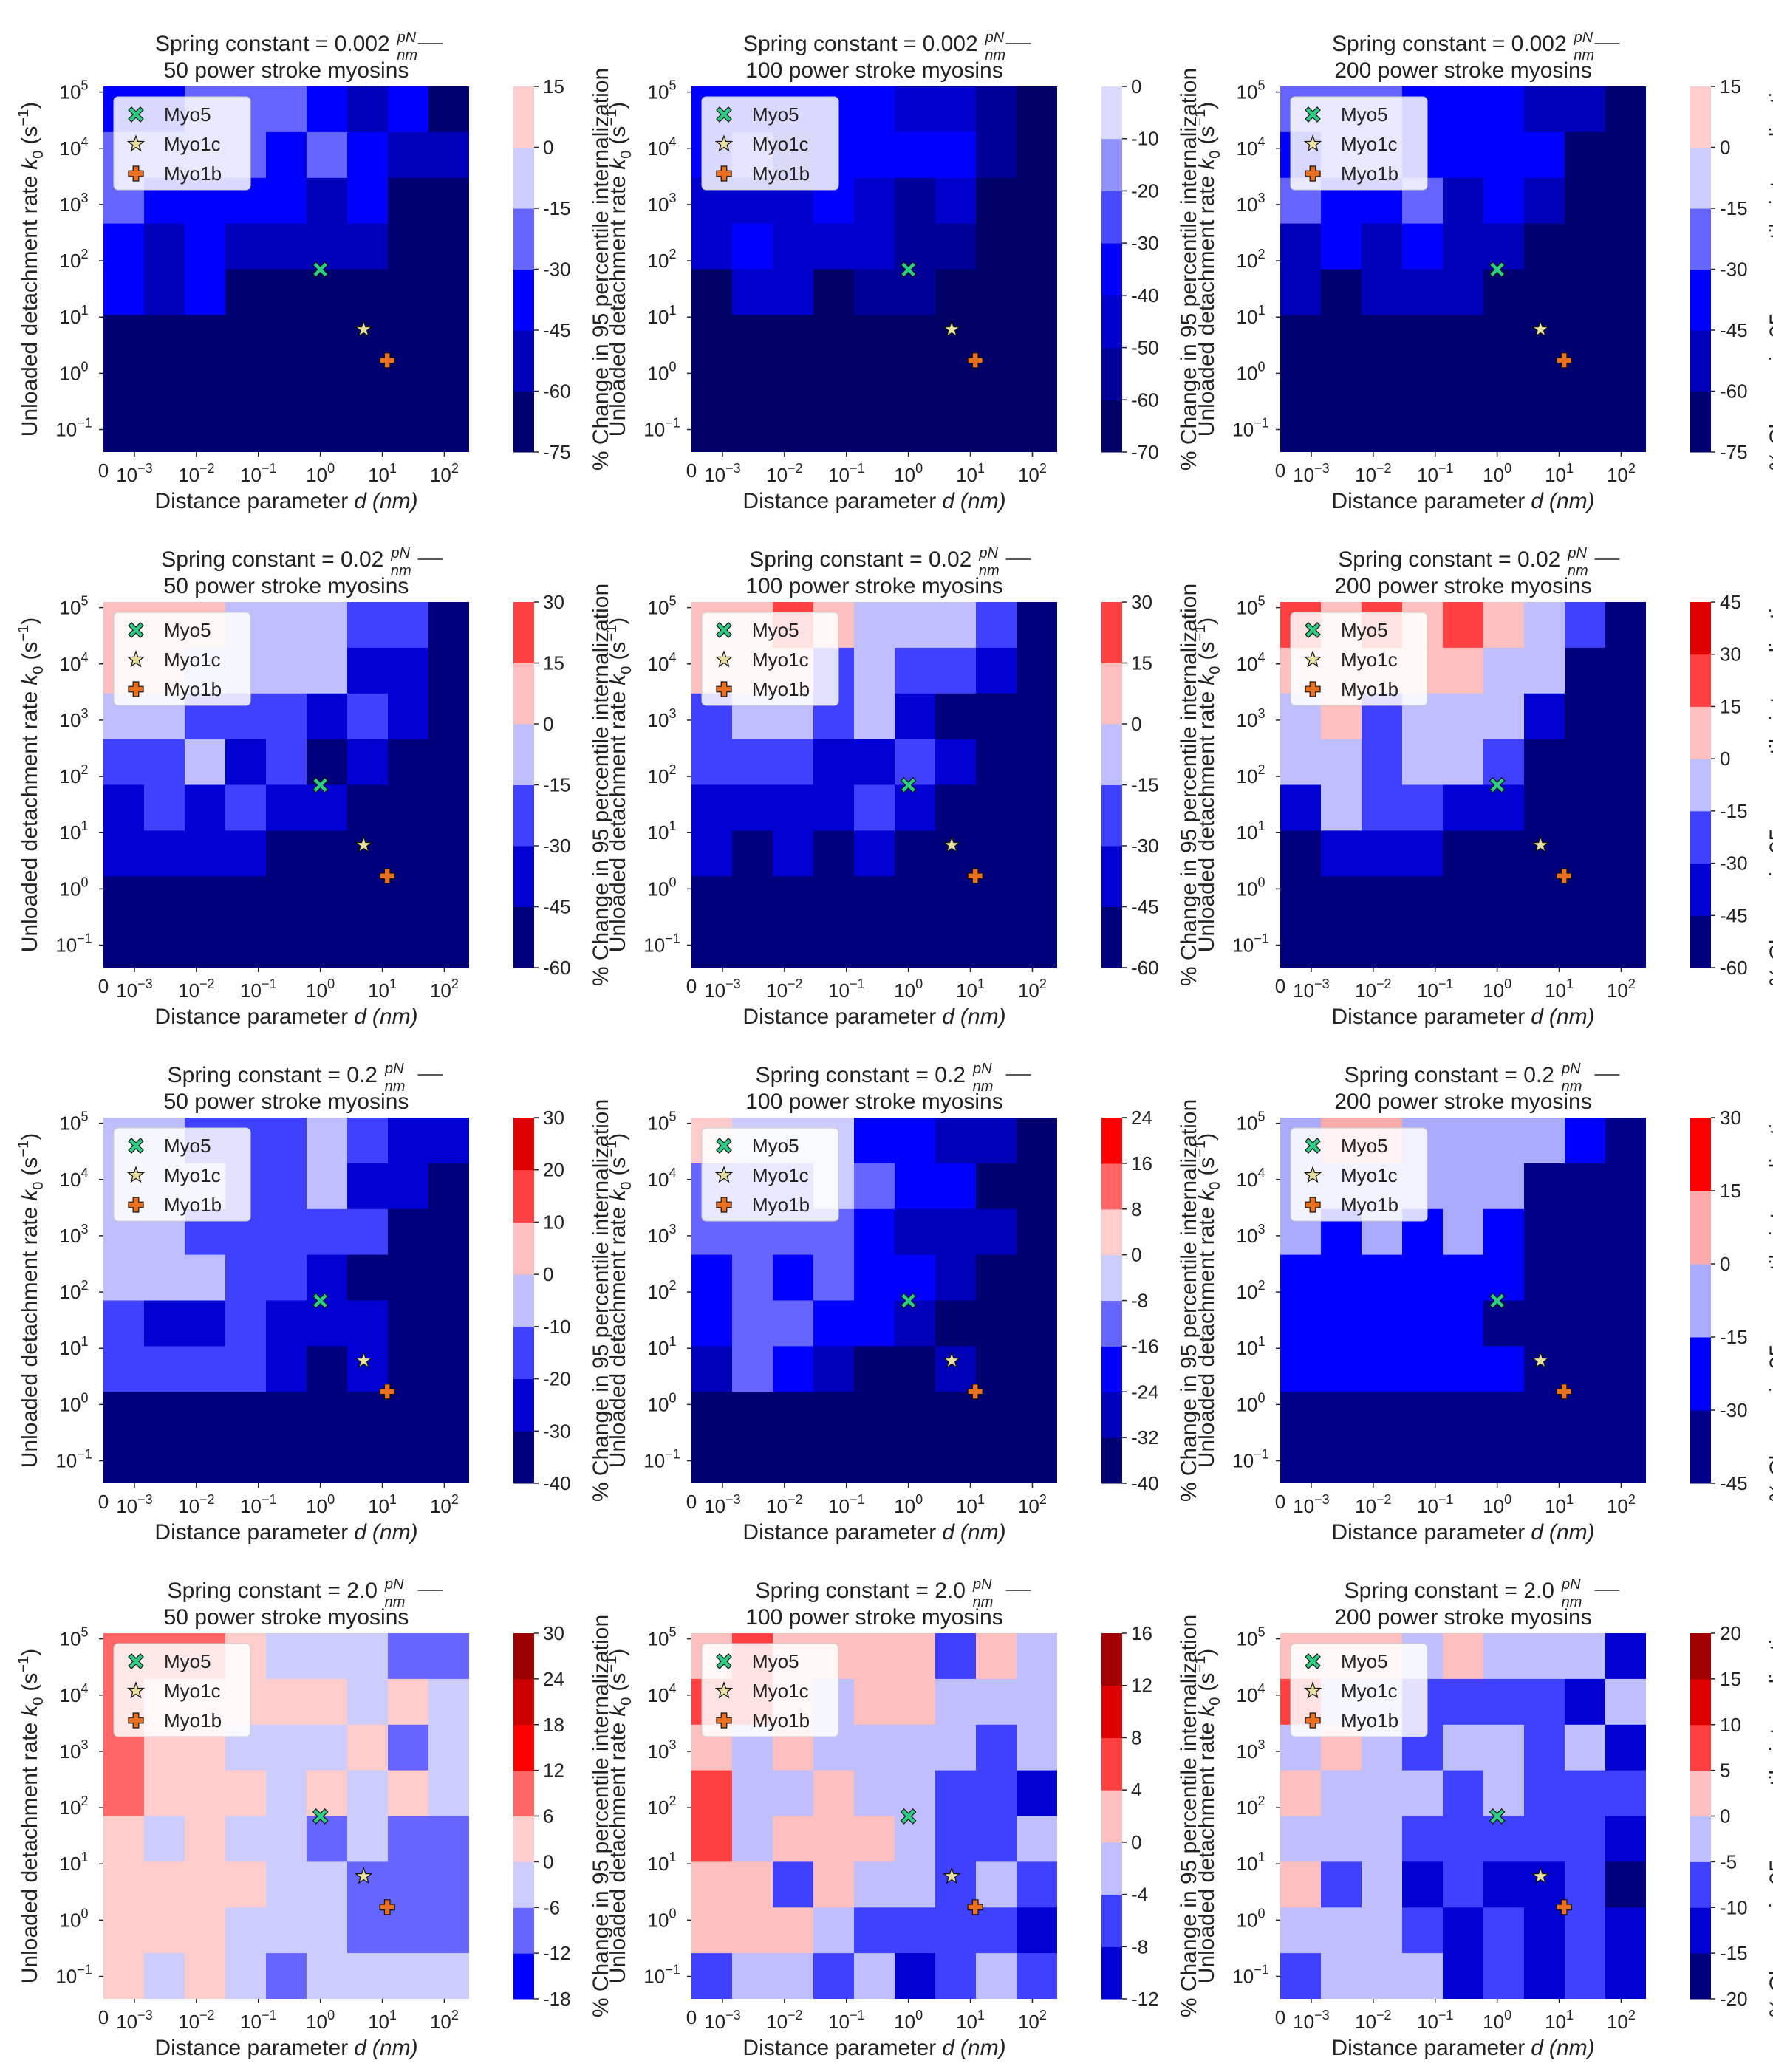 This screenshot has width=1773, height=2072. I want to click on legend-marker-myo1b, so click(1313, 173).